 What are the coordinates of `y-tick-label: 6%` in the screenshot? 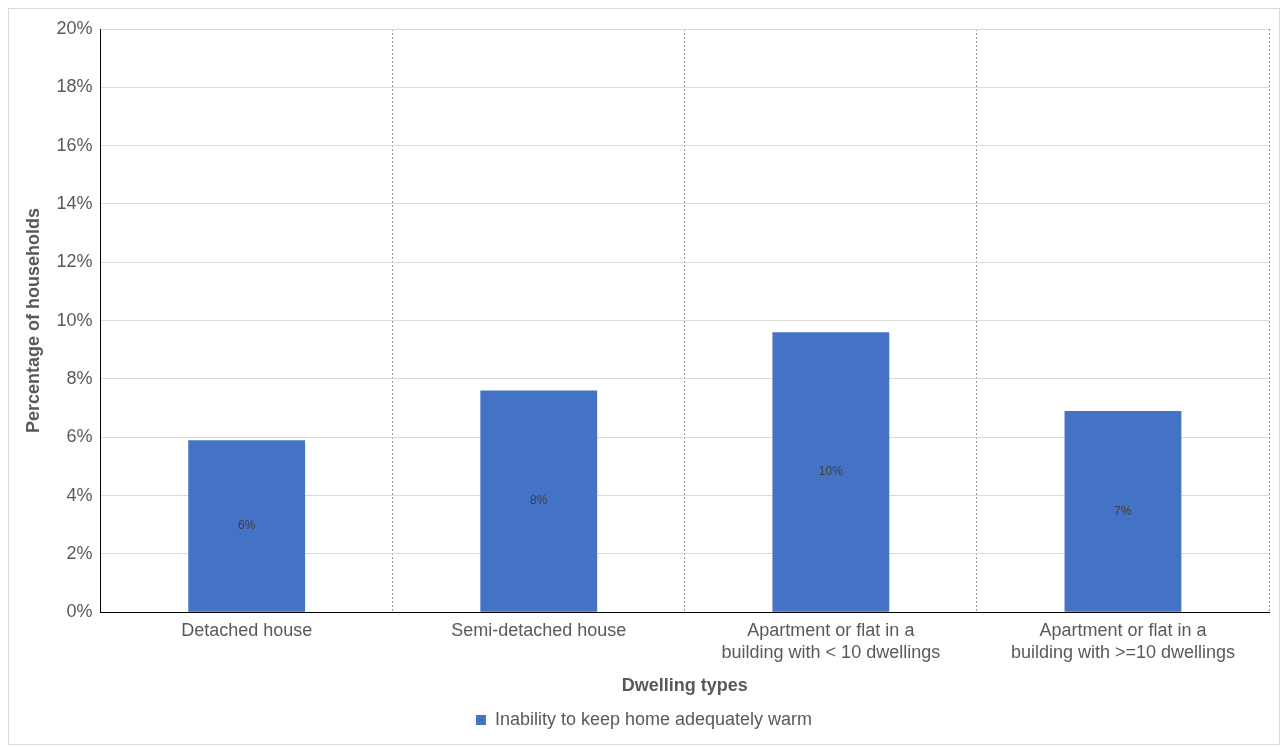 It's located at (79, 436).